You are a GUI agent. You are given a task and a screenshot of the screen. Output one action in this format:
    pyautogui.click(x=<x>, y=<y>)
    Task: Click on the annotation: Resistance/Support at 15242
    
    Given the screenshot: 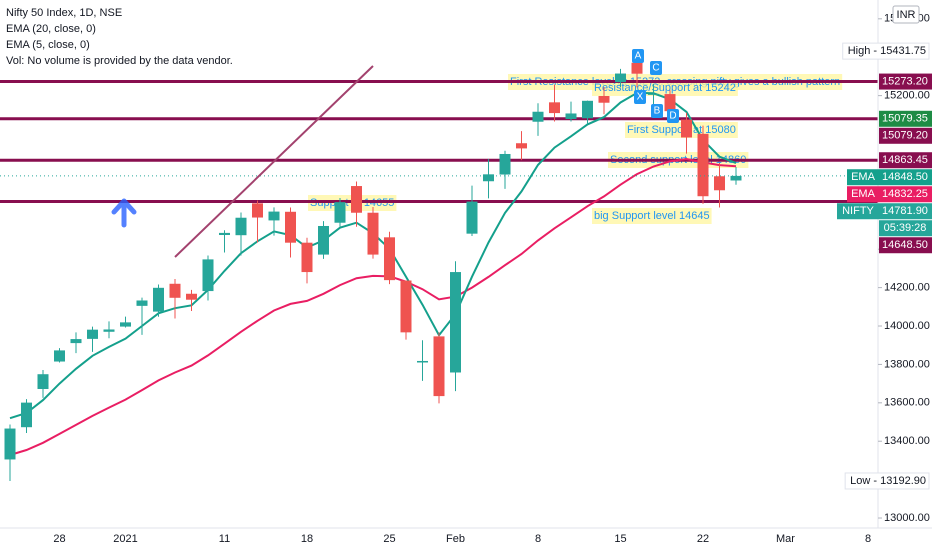 What is the action you would take?
    pyautogui.click(x=665, y=88)
    